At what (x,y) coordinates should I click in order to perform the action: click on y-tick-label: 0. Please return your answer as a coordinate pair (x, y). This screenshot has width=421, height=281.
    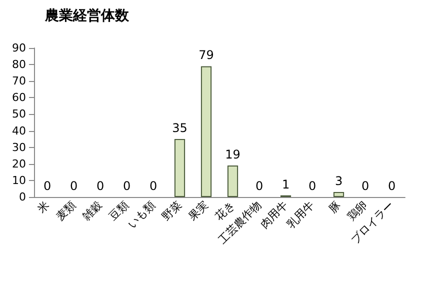
    Looking at the image, I should click on (22, 197).